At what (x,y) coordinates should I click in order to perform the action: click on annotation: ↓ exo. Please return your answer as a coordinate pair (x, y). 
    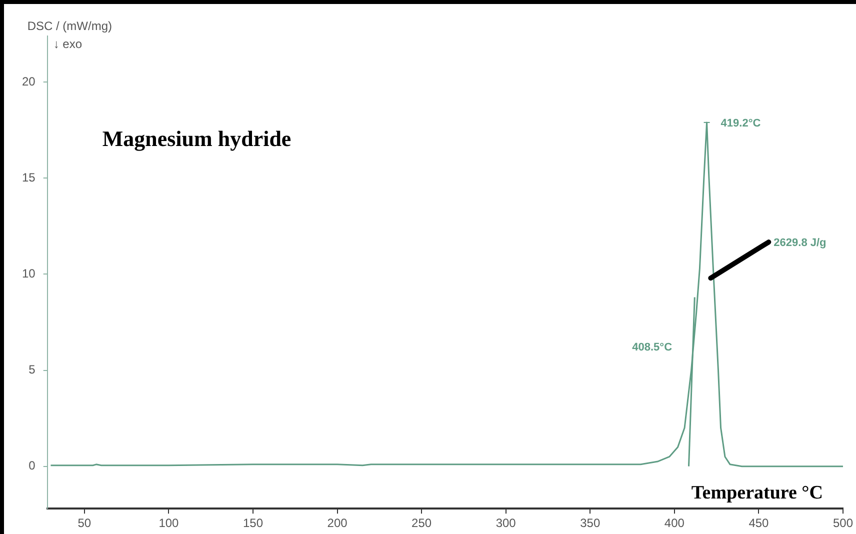
    Looking at the image, I should click on (67, 44).